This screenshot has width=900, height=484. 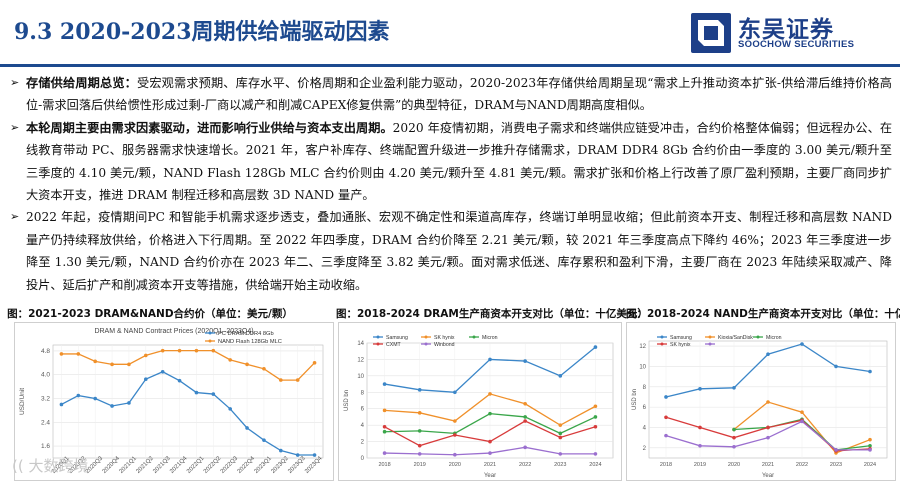 What do you see at coordinates (246, 334) in the screenshot?
I see `legend-label: PC DRAM DDR4 8Gb` at bounding box center [246, 334].